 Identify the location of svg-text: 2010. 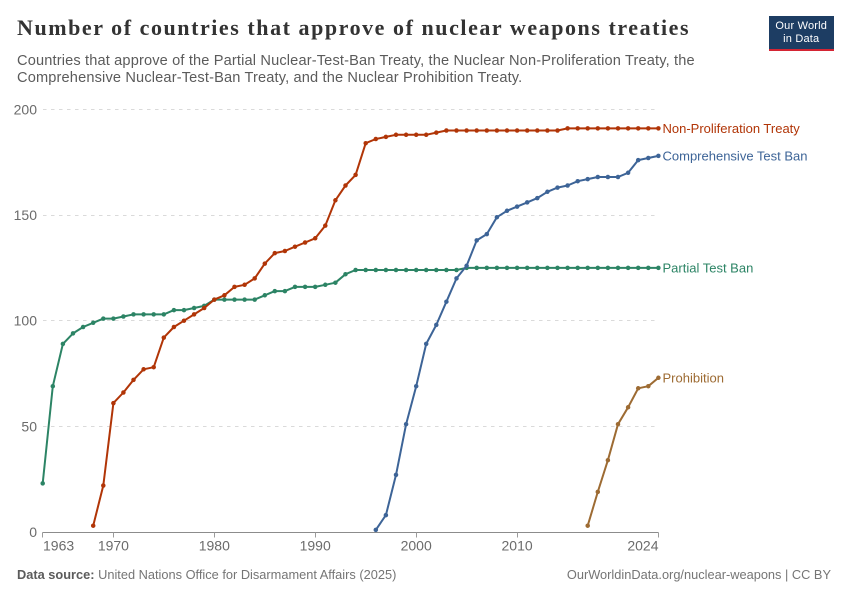
(517, 546).